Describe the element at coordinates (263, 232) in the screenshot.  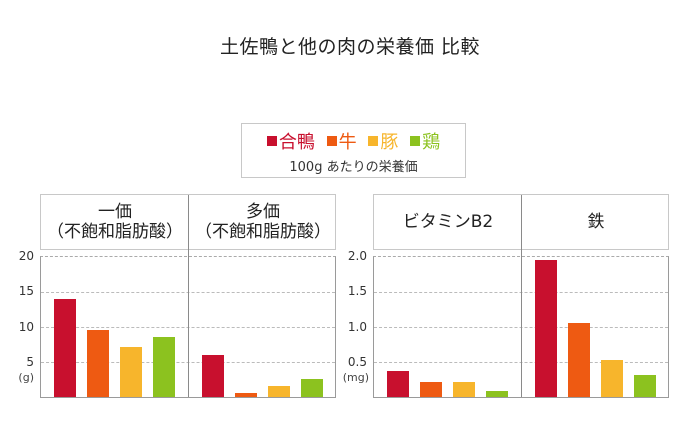
I see `header-poly-line2: （不飽和脂肪酸）` at that location.